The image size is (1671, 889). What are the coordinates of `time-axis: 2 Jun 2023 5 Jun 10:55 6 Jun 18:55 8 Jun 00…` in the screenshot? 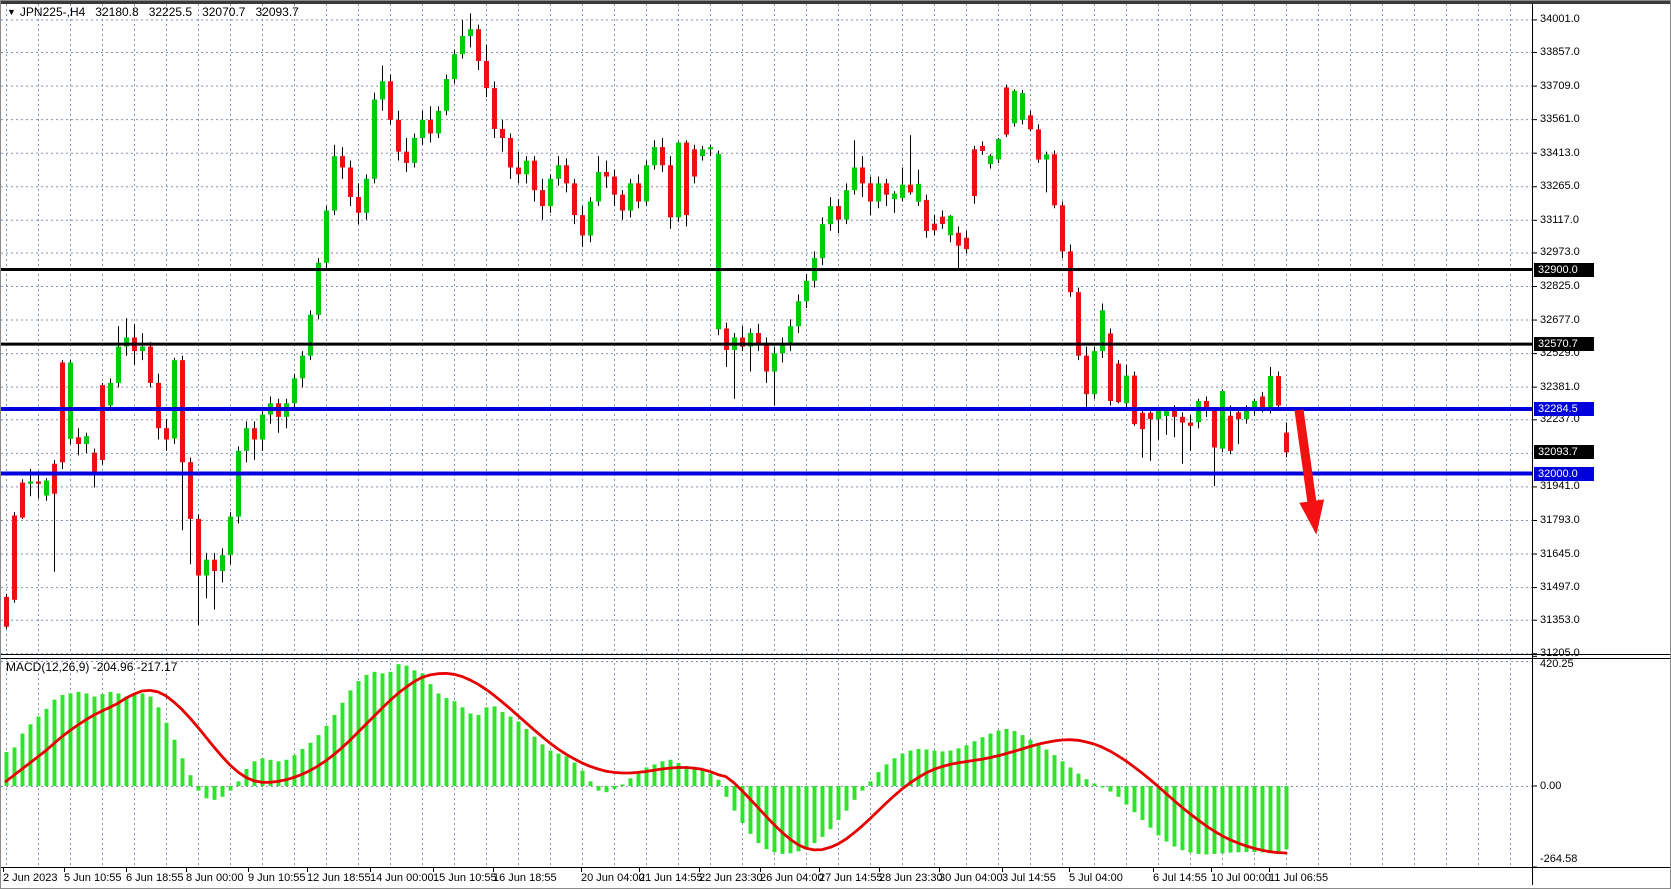 It's located at (835, 878).